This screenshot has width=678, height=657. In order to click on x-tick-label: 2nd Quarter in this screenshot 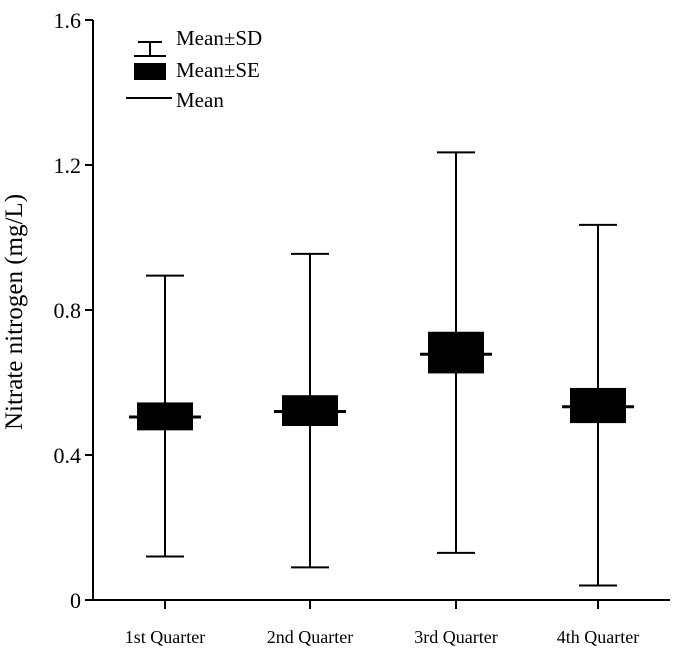, I will do `click(310, 637)`.